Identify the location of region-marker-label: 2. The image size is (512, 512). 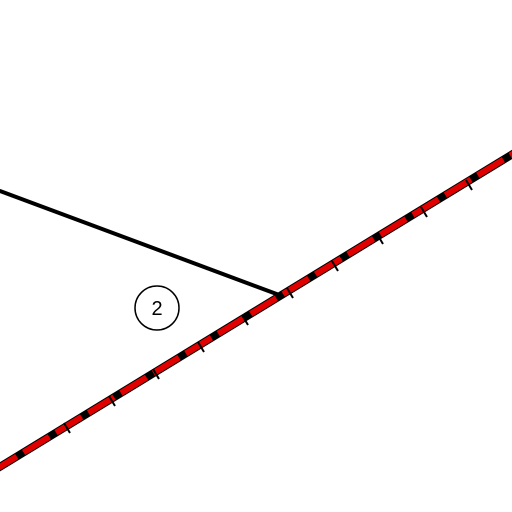
(156, 309).